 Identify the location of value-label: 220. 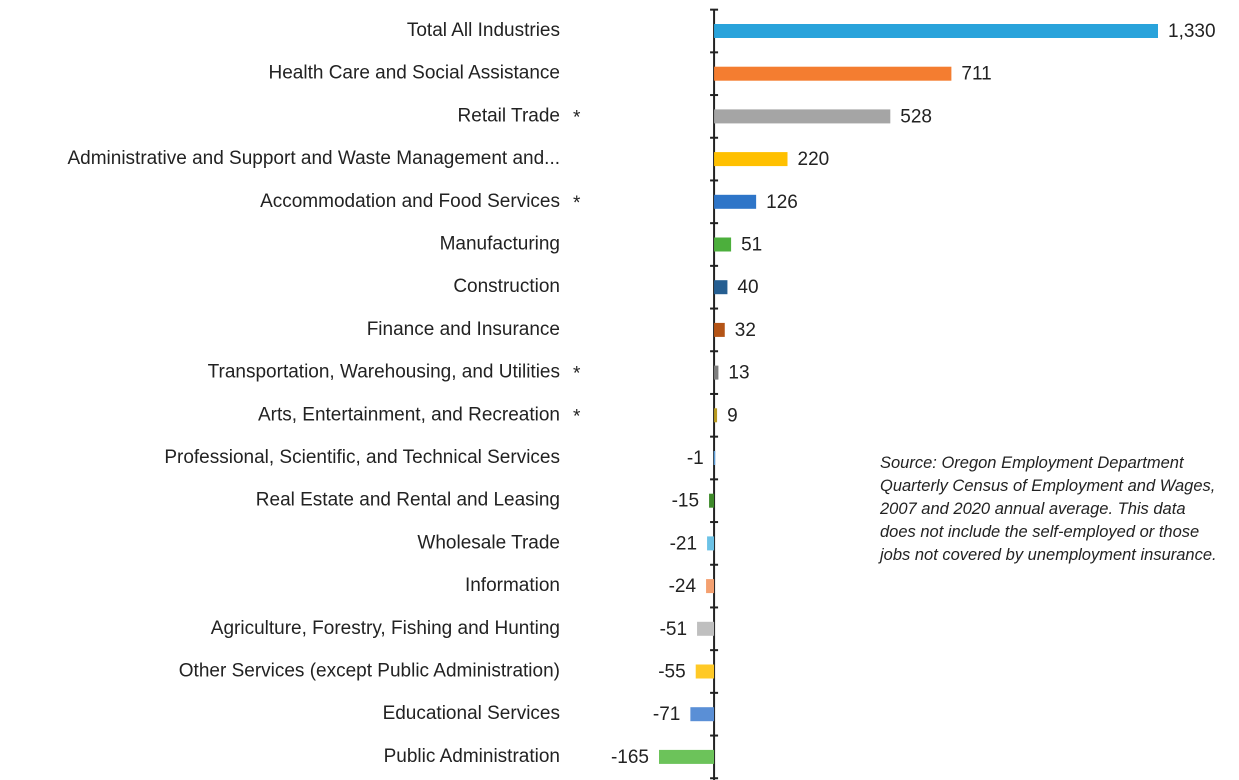
(814, 159).